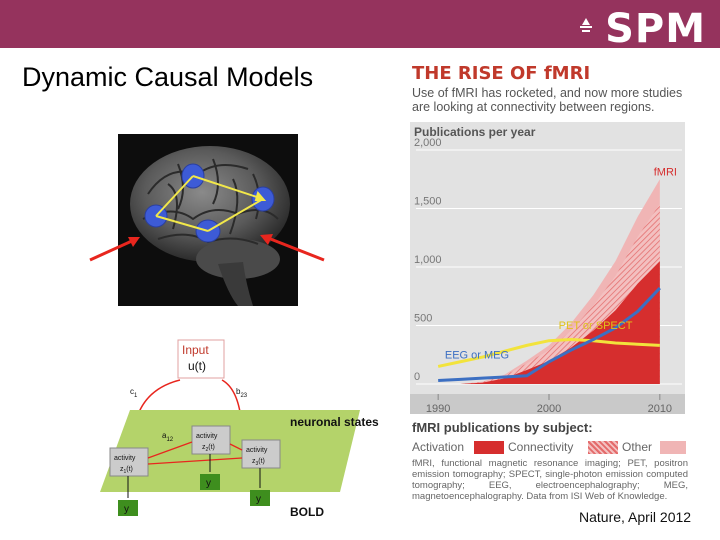  Describe the element at coordinates (549, 334) in the screenshot. I see `series-line-eeg-or-meg` at that location.